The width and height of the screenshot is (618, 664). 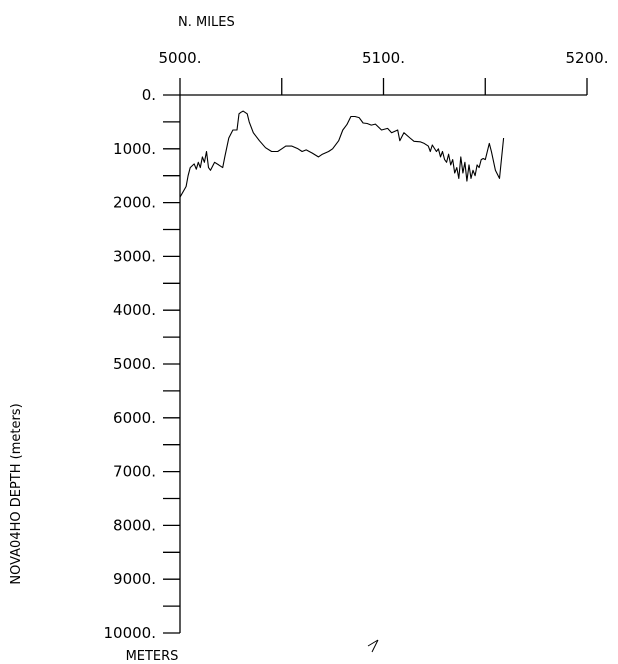 I want to click on y-tick-label: 0., so click(x=149, y=95).